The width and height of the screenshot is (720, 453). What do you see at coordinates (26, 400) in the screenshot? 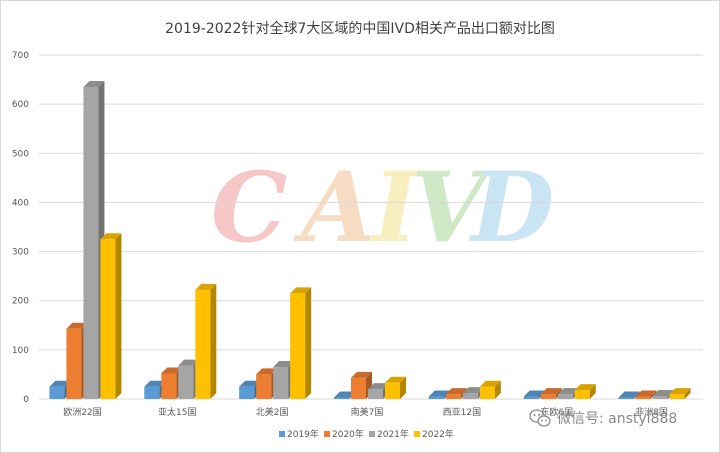
I see `y-tick-label: 0` at bounding box center [26, 400].